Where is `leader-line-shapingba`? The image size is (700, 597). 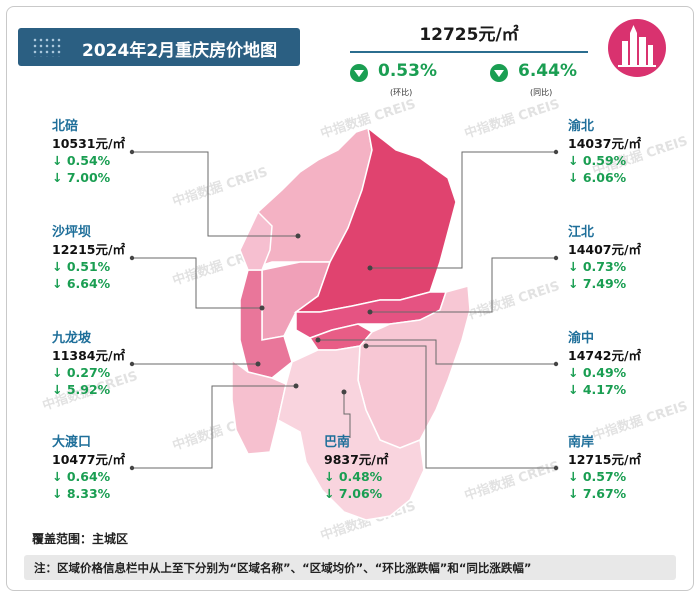
leader-line-shapingba is located at coordinates (197, 283).